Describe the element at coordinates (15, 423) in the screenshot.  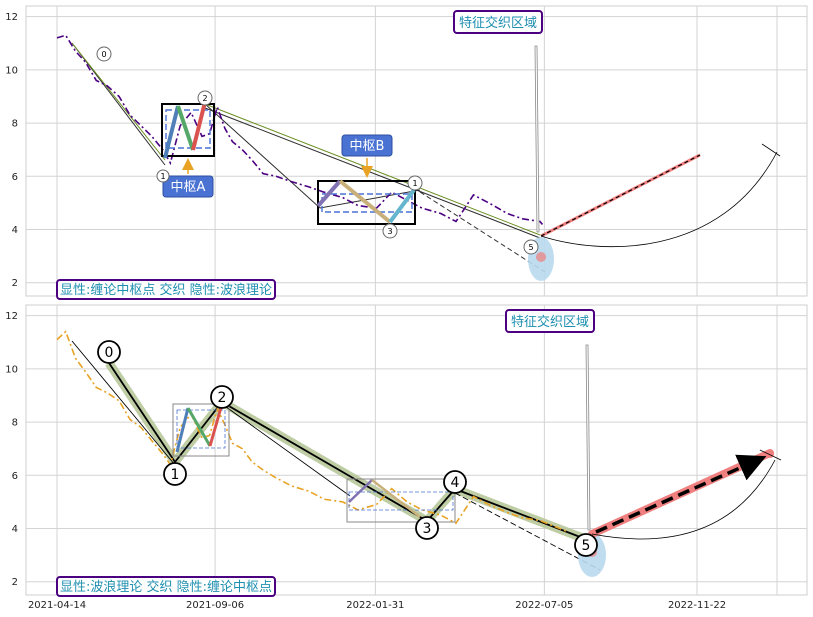
I see `bottom-y-tick-label: 8` at that location.